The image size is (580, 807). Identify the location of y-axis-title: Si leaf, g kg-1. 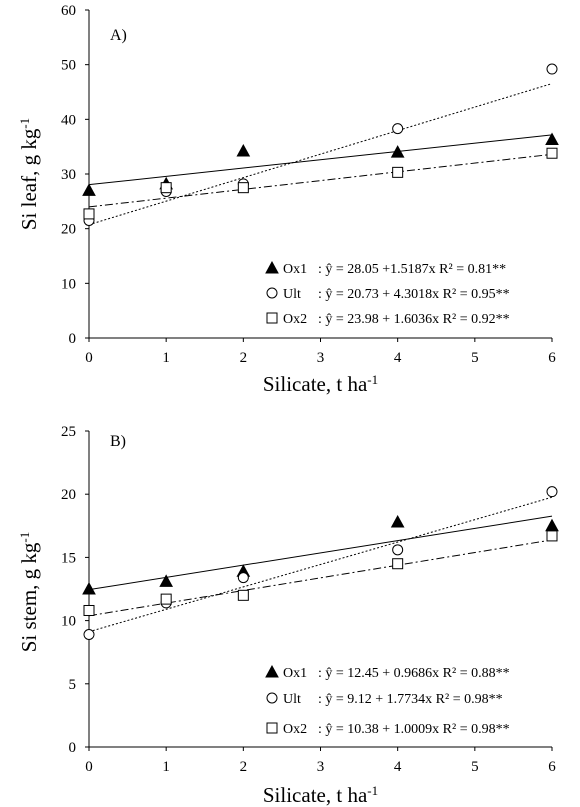
(29, 174).